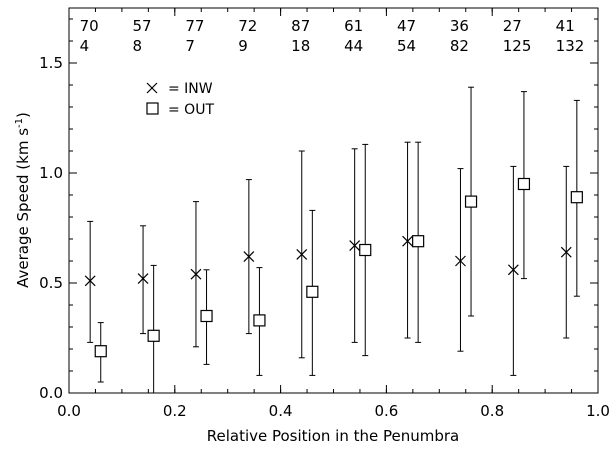  What do you see at coordinates (353, 46) in the screenshot?
I see `out-count-label: 44` at bounding box center [353, 46].